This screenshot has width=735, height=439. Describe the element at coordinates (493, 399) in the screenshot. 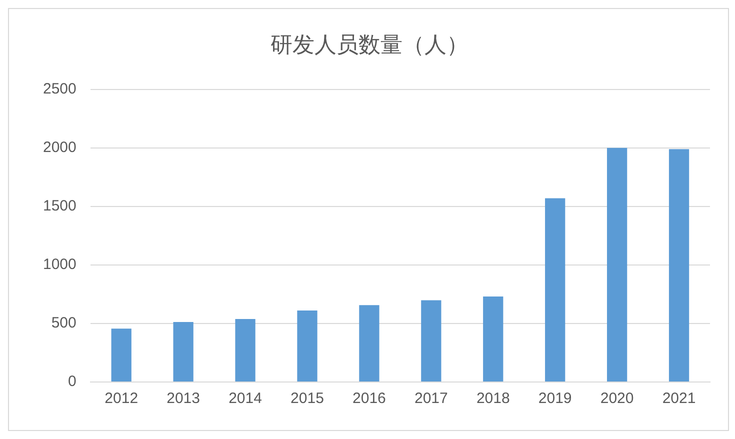

I see `x-tick-label: 2018` at that location.